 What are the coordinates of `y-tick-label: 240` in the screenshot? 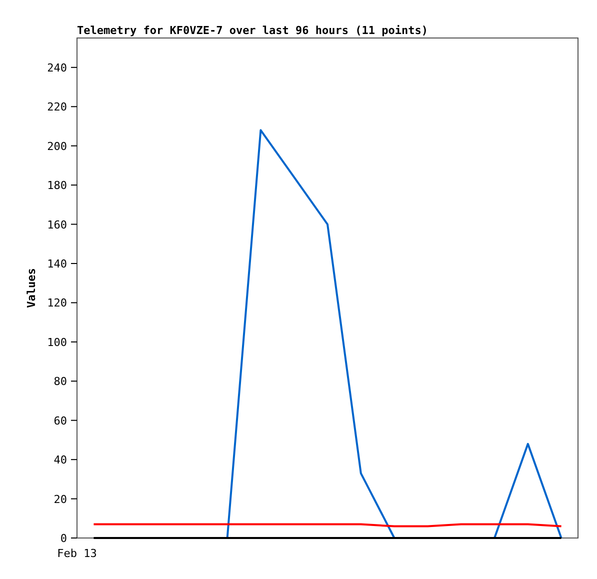 It's located at (57, 67).